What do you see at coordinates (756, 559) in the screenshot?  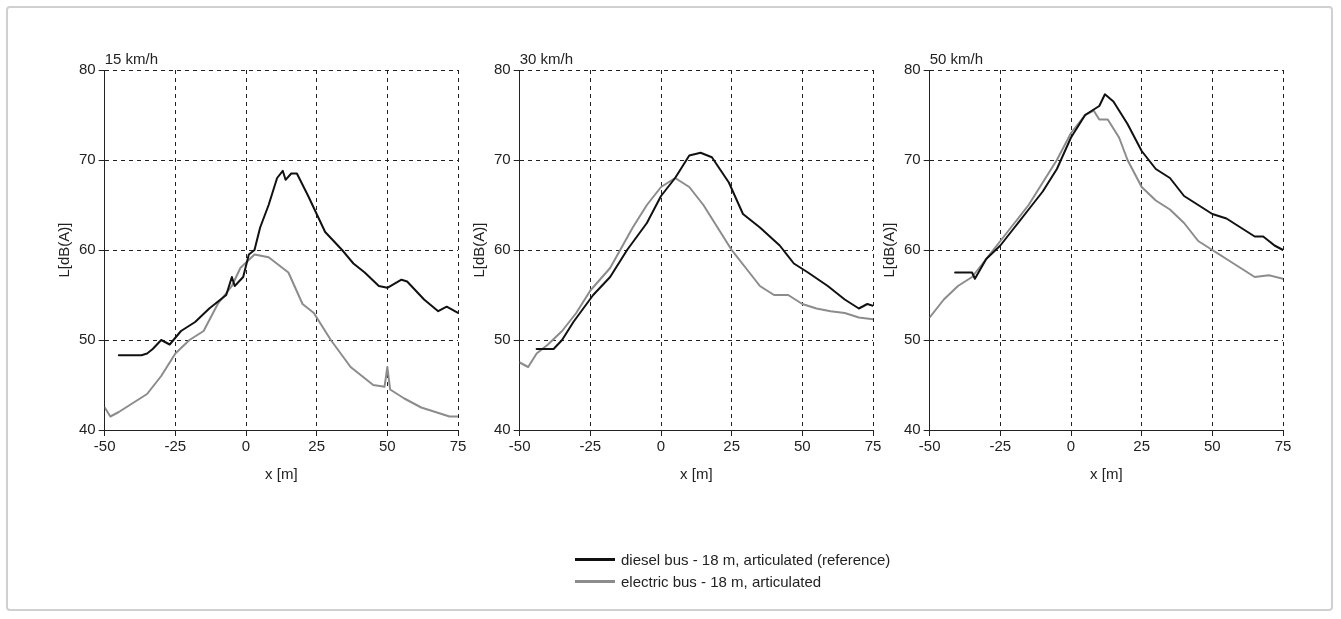 I see `legend-label: diesel bus - 18 m, articulated (reference)` at bounding box center [756, 559].